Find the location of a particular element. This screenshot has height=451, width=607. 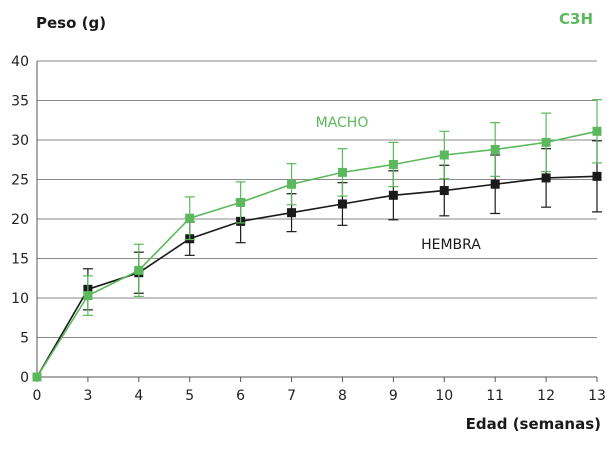

x-tick-label: 8 is located at coordinates (342, 396).